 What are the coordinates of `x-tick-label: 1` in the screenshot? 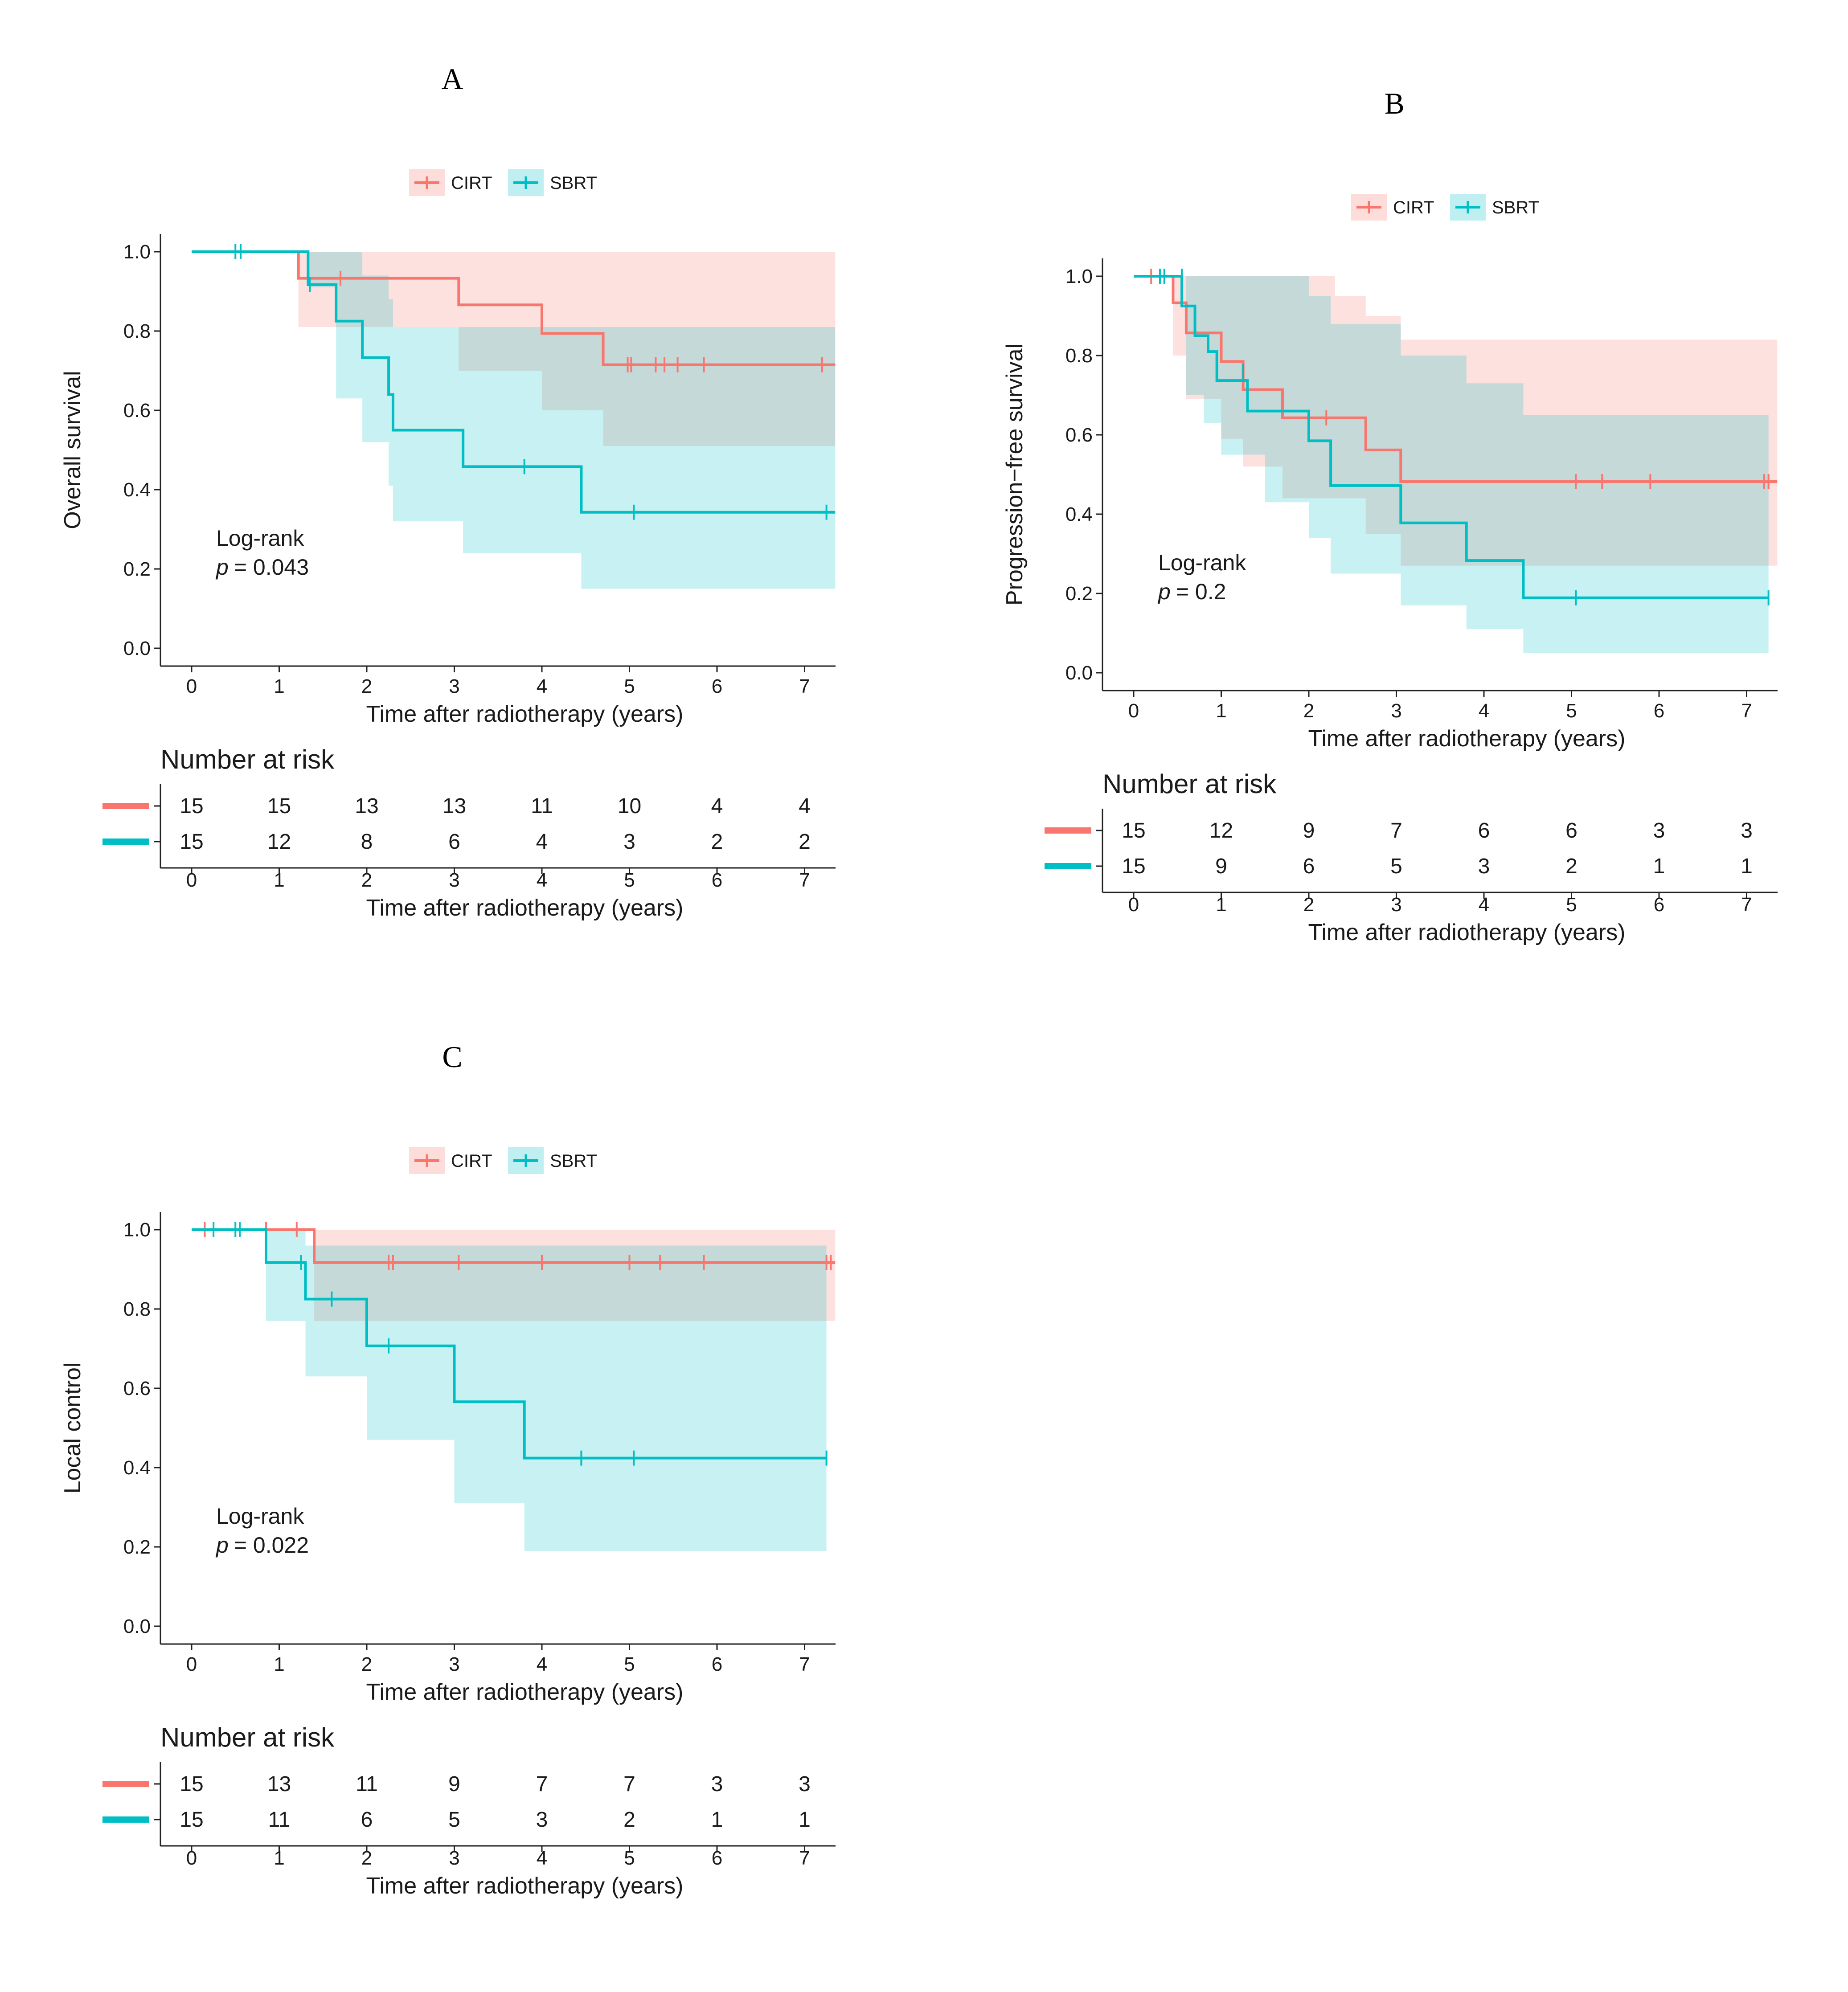 It's located at (279, 686).